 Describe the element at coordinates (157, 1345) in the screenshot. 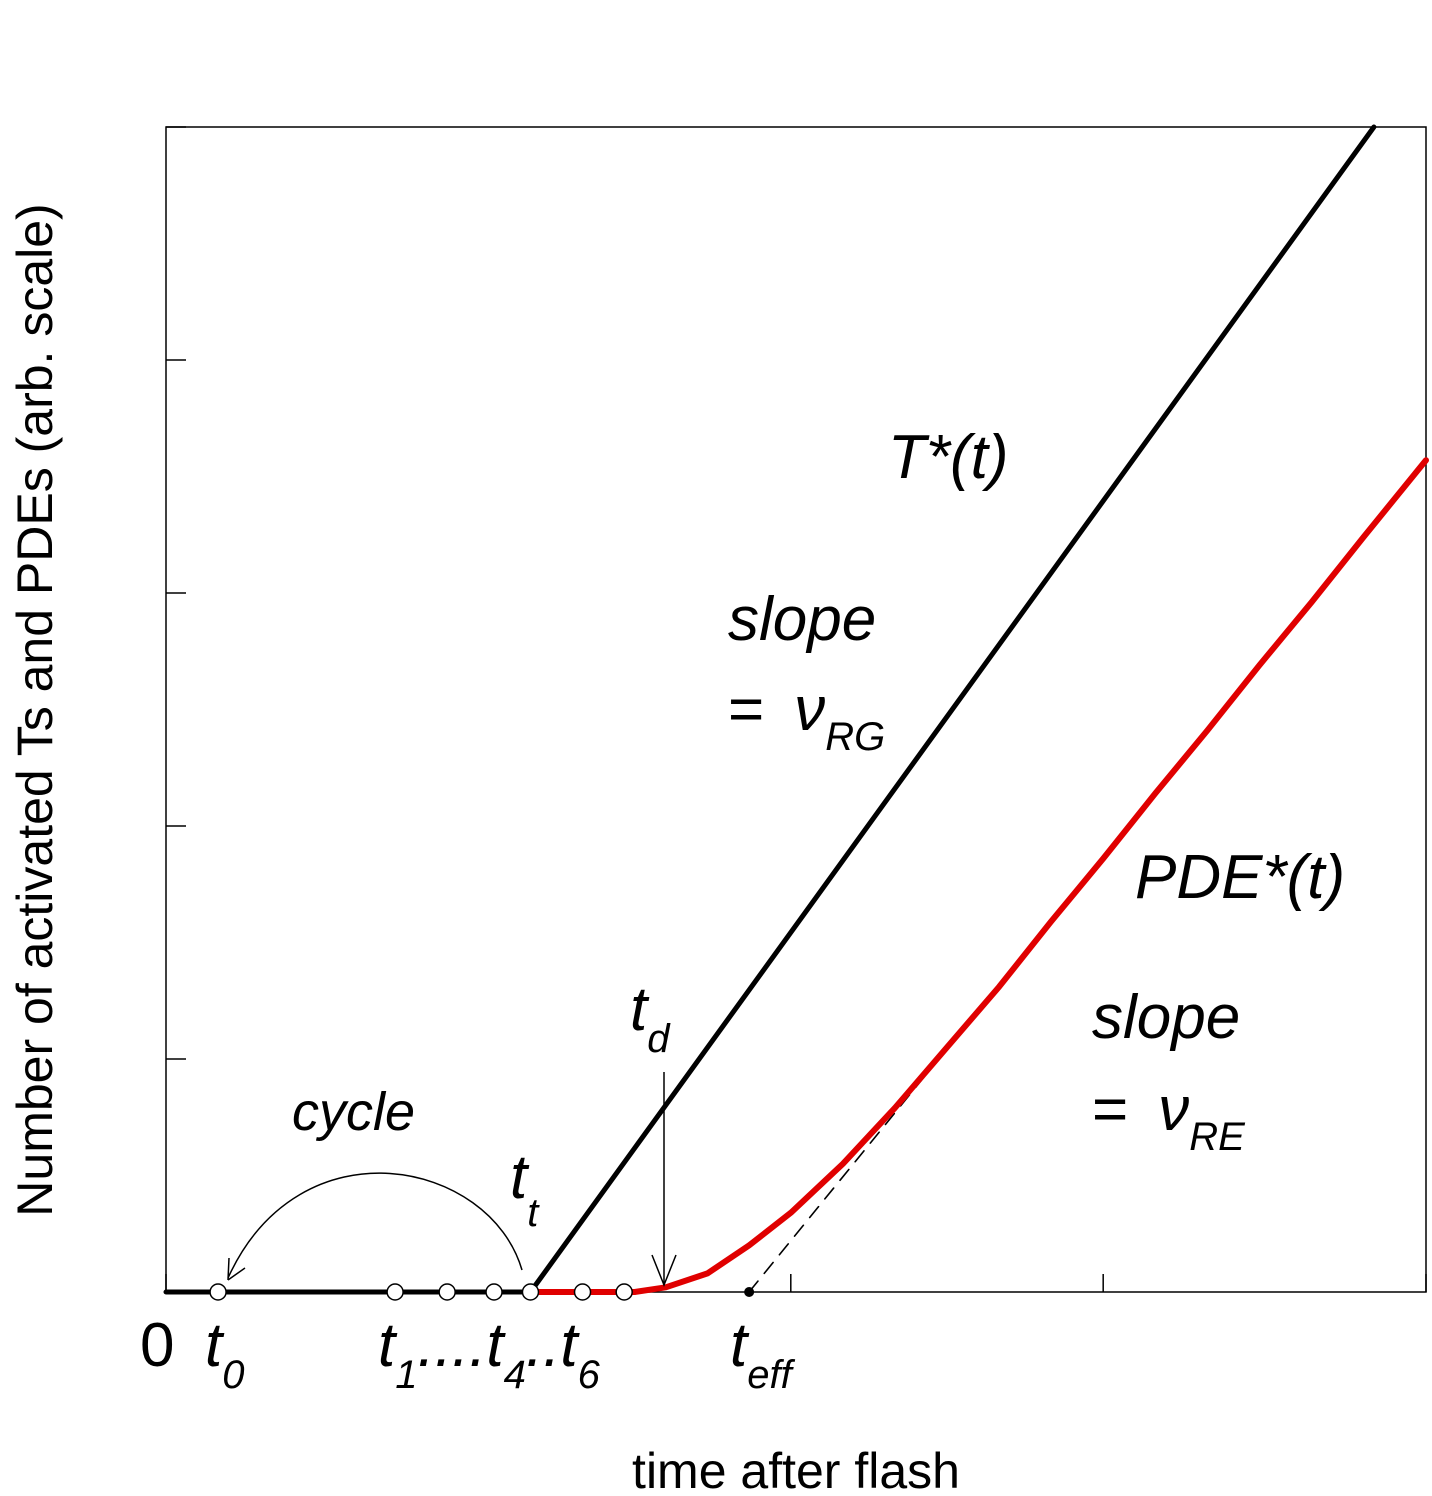

I see `x-label-zero: 0` at that location.